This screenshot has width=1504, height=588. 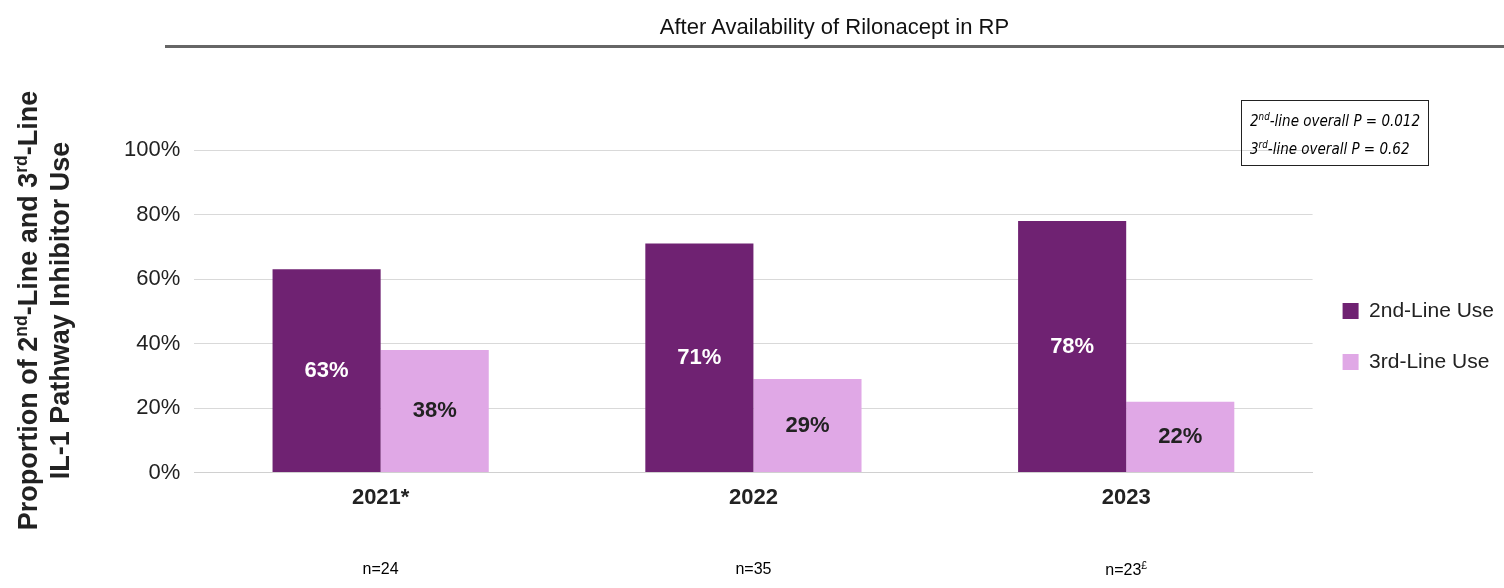 What do you see at coordinates (164, 471) in the screenshot?
I see `y-tick-label: 0%` at bounding box center [164, 471].